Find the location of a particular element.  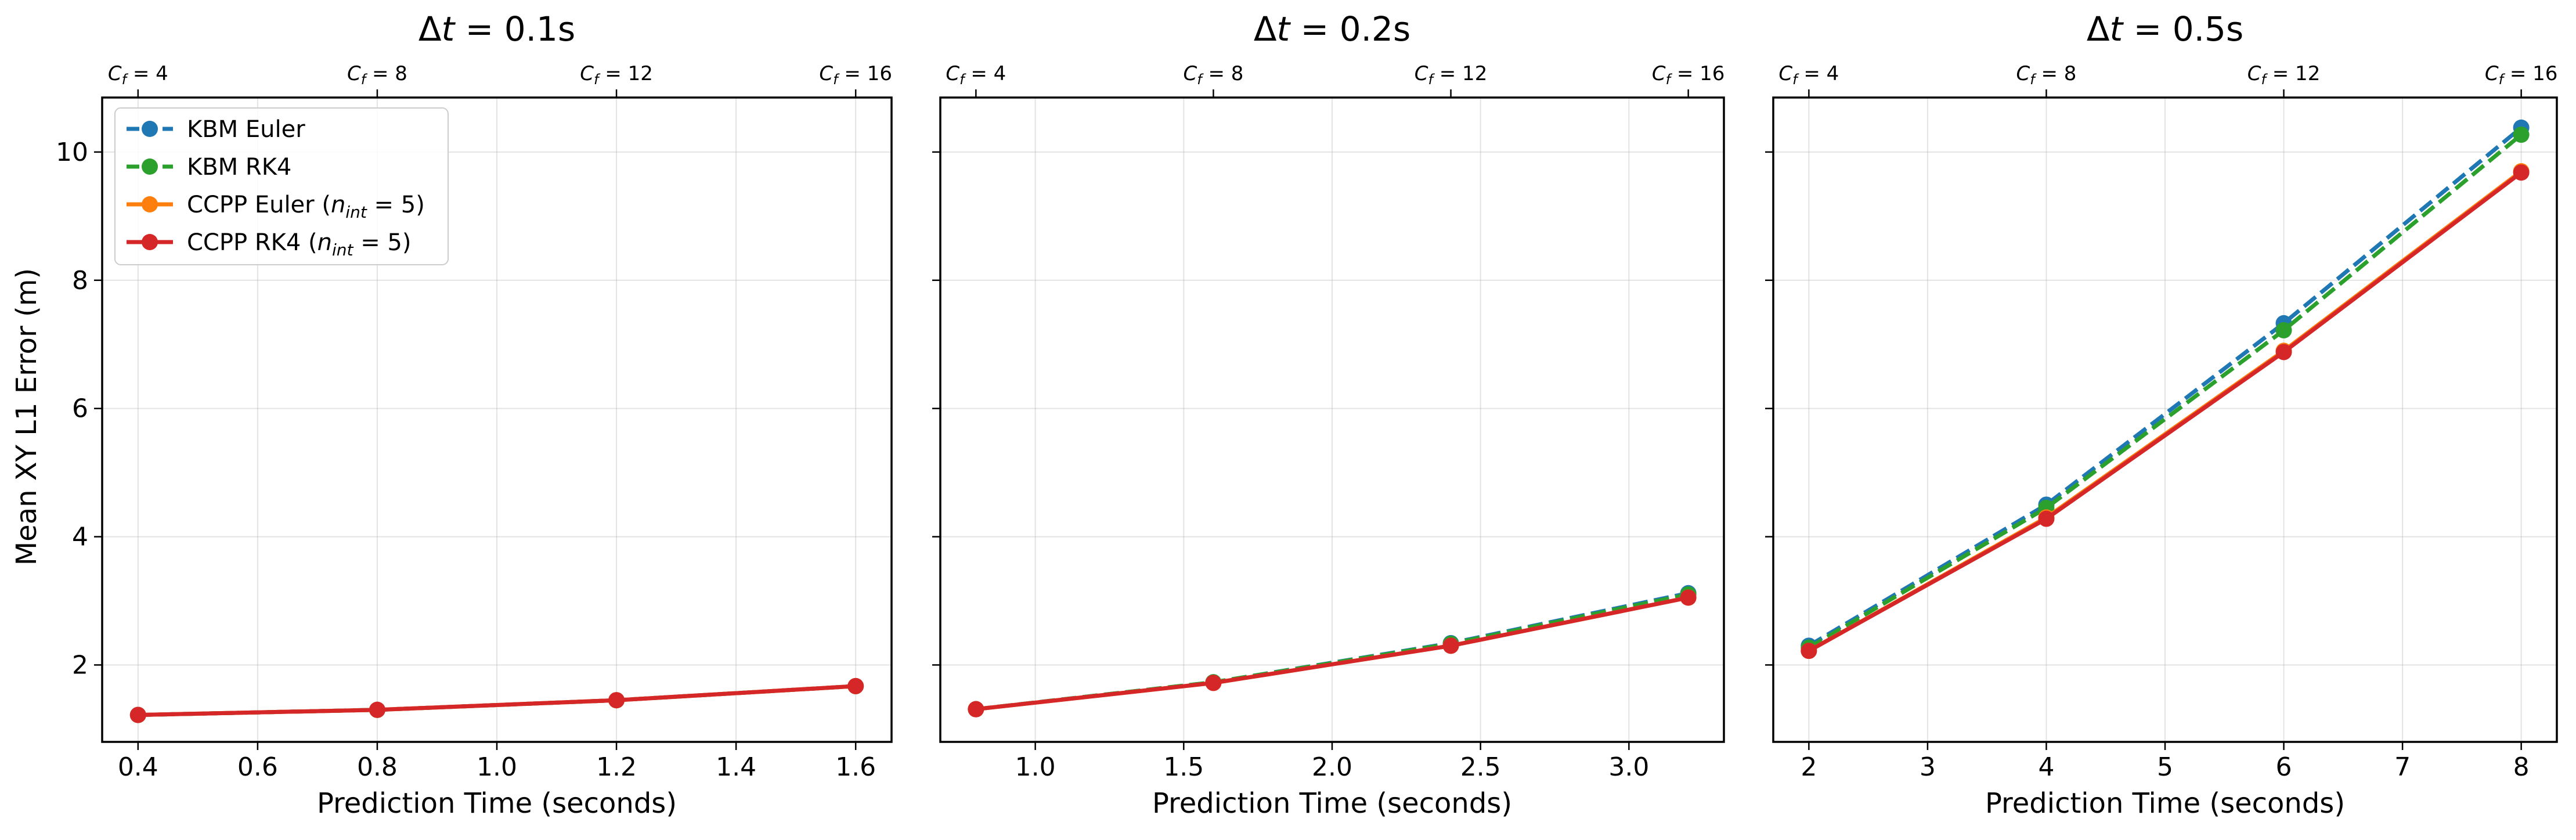

y-tick-label: 6 is located at coordinates (80, 409).